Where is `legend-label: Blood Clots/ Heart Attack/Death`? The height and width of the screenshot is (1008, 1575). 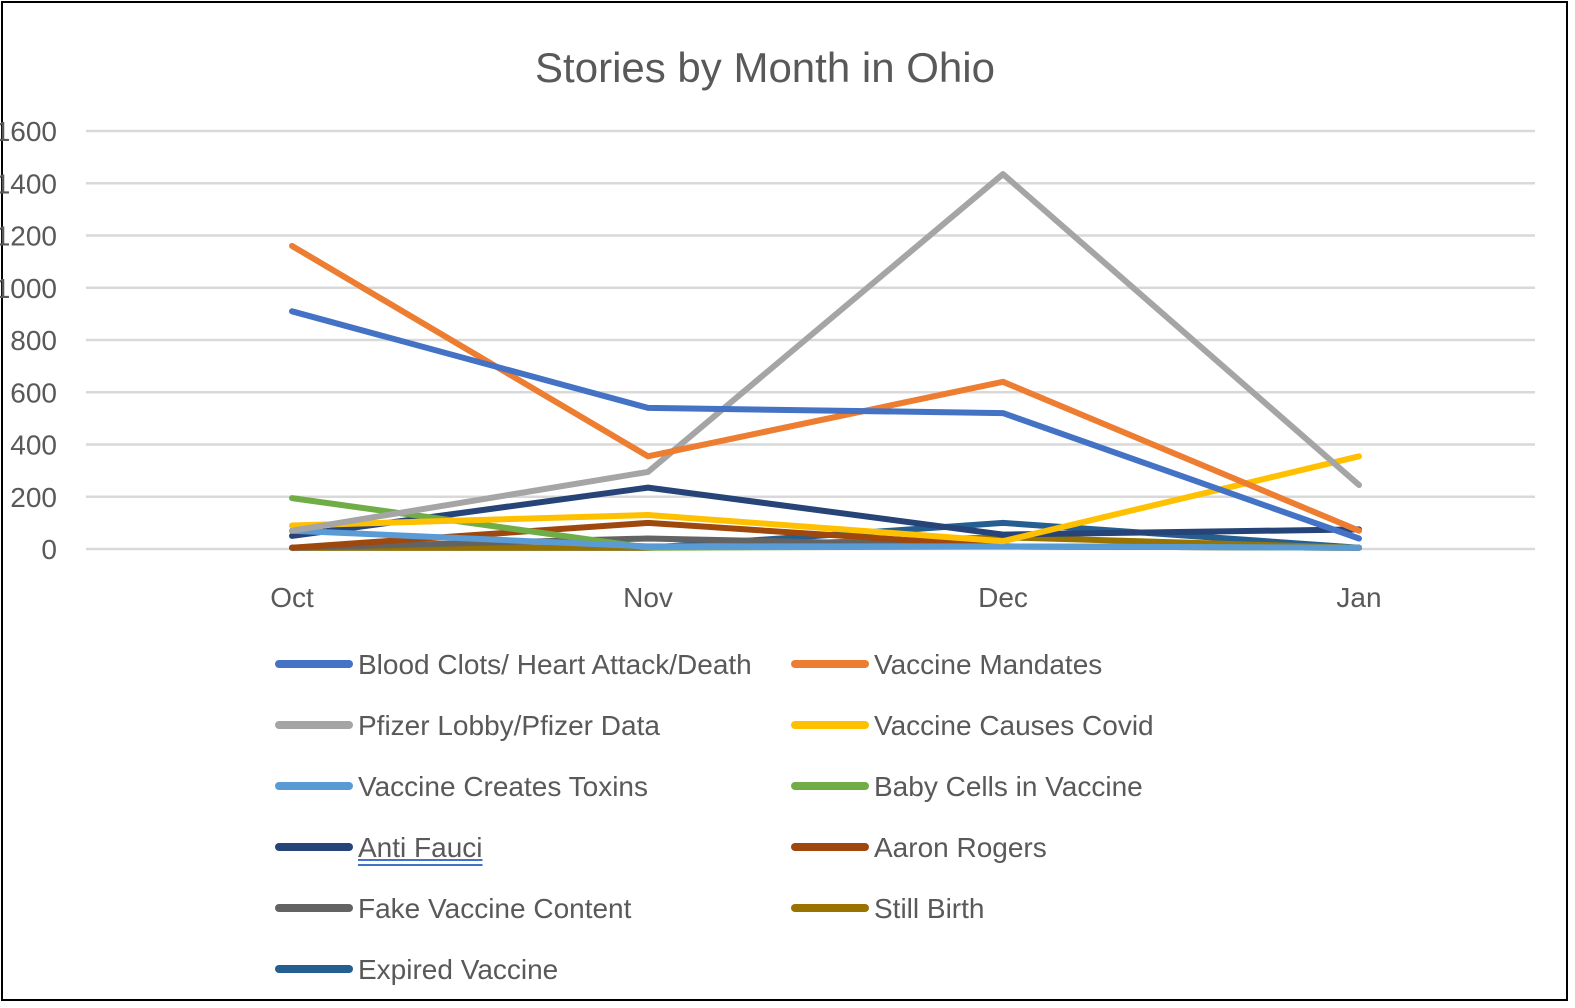 legend-label: Blood Clots/ Heart Attack/Death is located at coordinates (555, 664).